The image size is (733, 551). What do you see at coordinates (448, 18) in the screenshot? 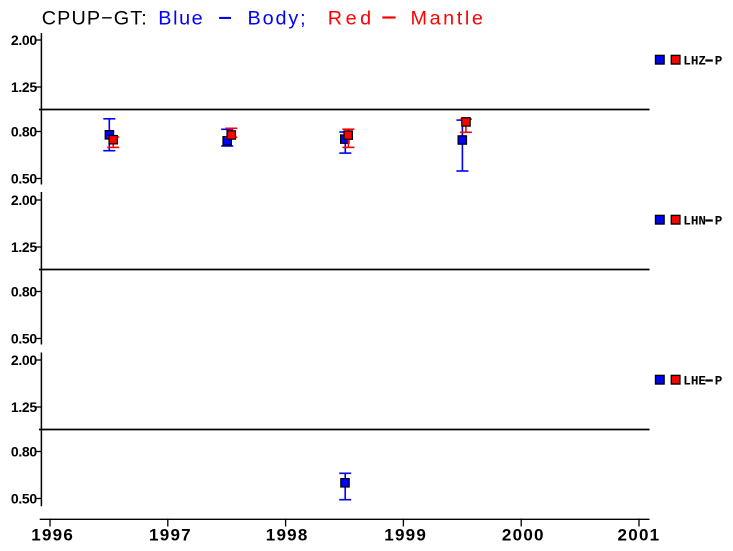
I see `svg-text: Mantle` at bounding box center [448, 18].